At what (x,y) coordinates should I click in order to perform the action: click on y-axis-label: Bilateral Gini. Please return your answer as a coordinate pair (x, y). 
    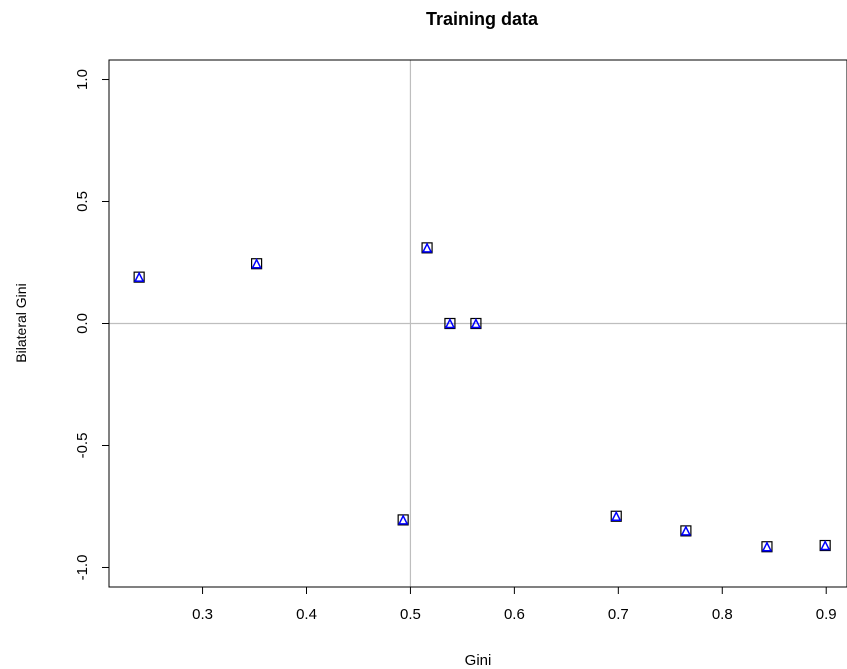
    Looking at the image, I should click on (21, 322).